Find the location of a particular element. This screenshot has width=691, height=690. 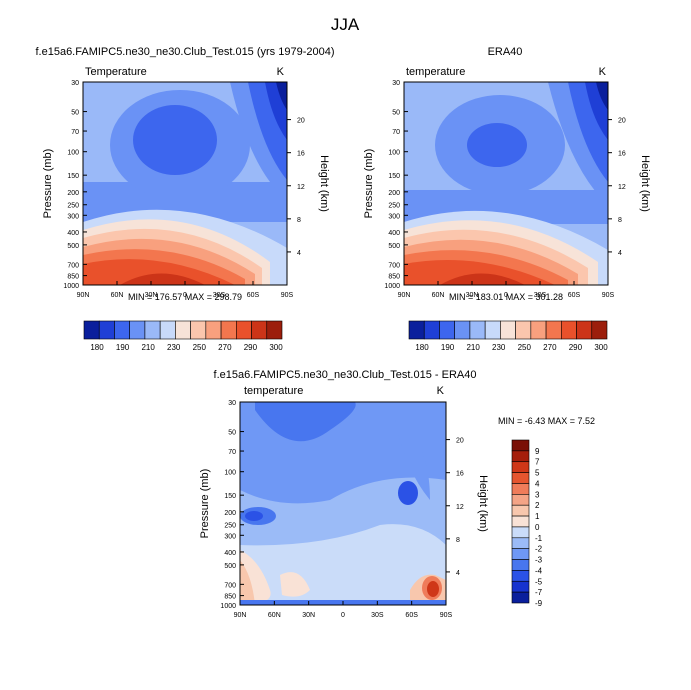

pressure-tick-label: 100 is located at coordinates (230, 473).